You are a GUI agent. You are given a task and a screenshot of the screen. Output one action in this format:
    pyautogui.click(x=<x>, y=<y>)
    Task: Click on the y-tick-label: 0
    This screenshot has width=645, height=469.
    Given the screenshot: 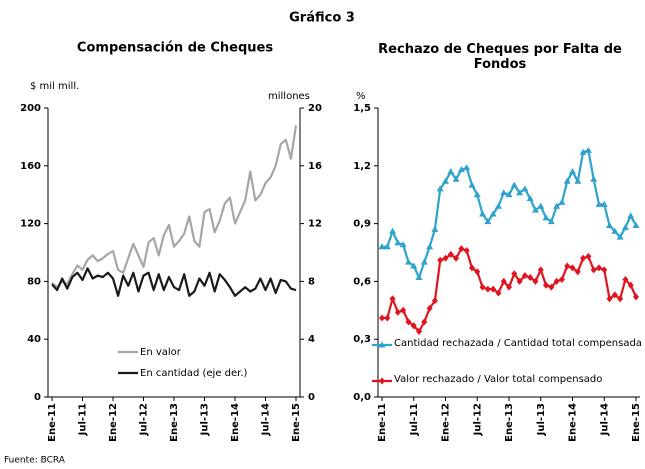 What is the action you would take?
    pyautogui.click(x=37, y=397)
    